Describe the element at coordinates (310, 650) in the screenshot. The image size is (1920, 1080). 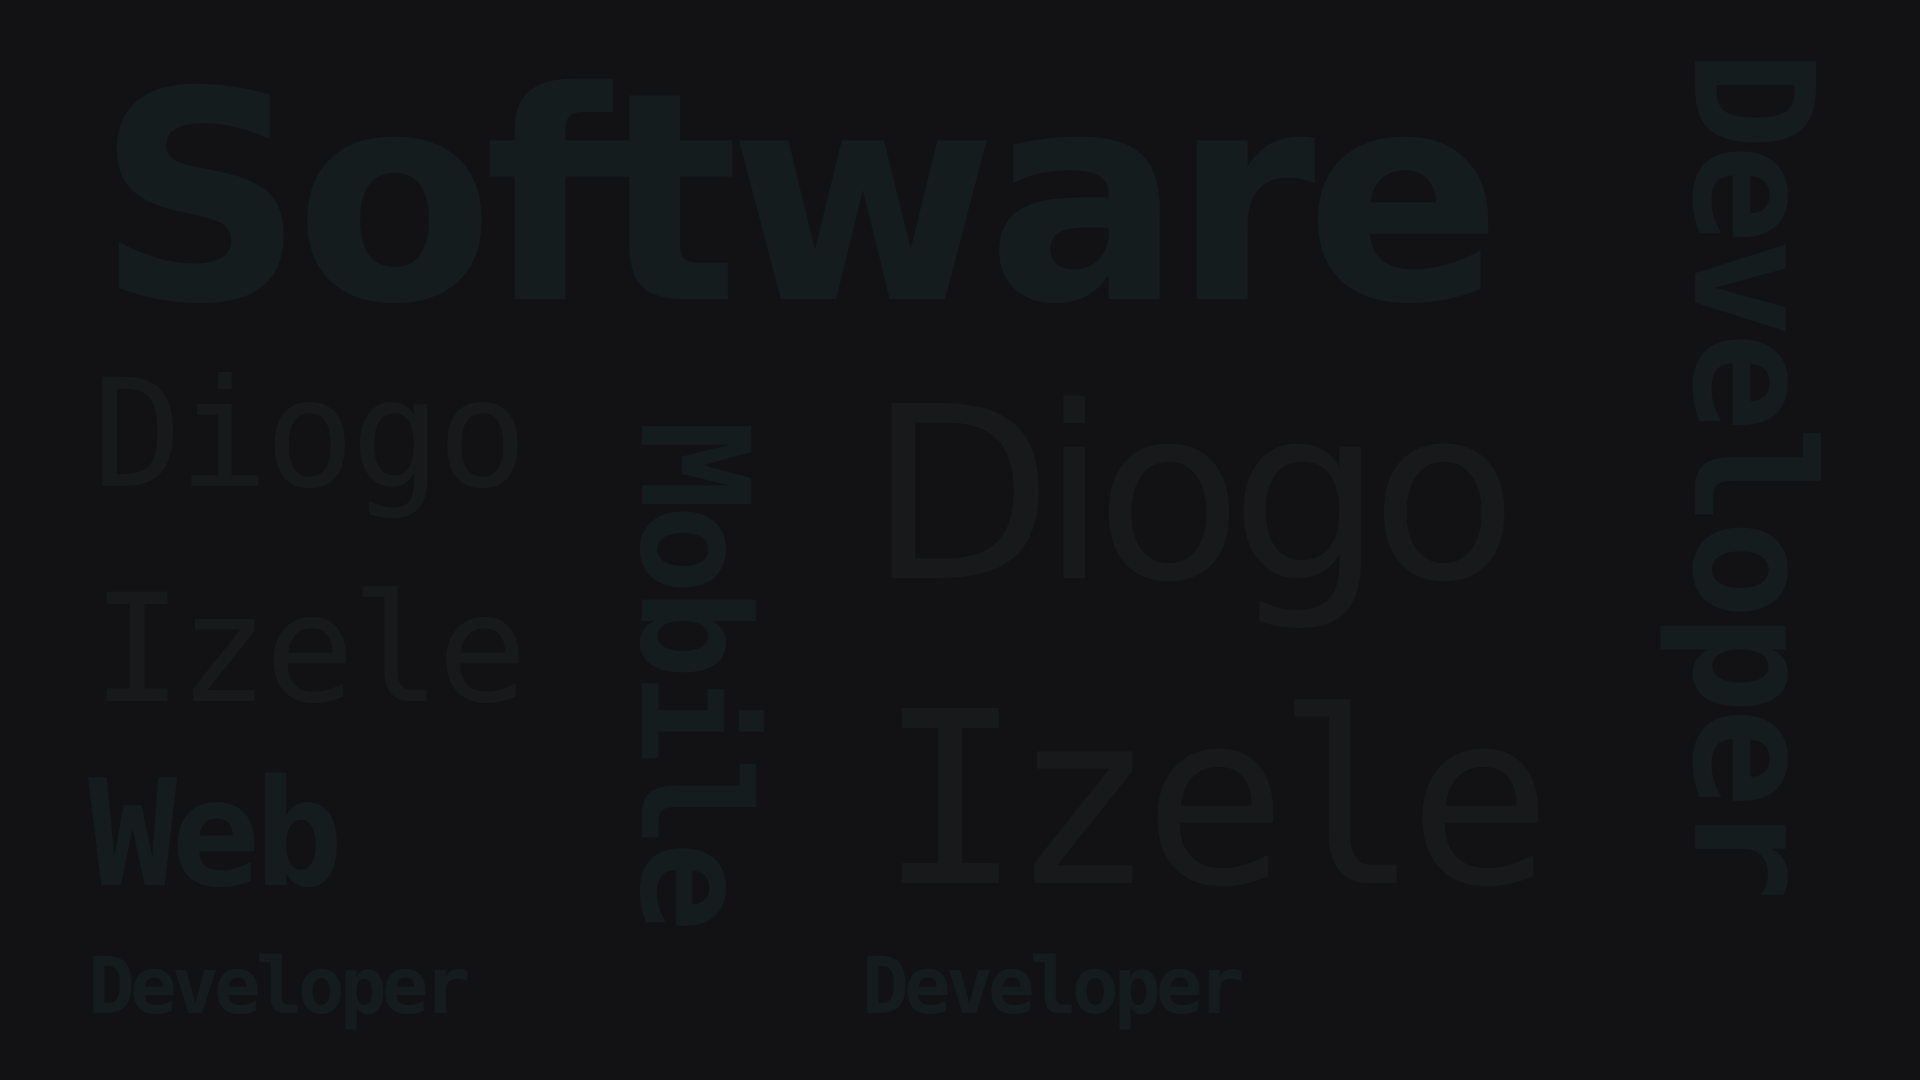
I see `izele-word-small: Izele` at that location.